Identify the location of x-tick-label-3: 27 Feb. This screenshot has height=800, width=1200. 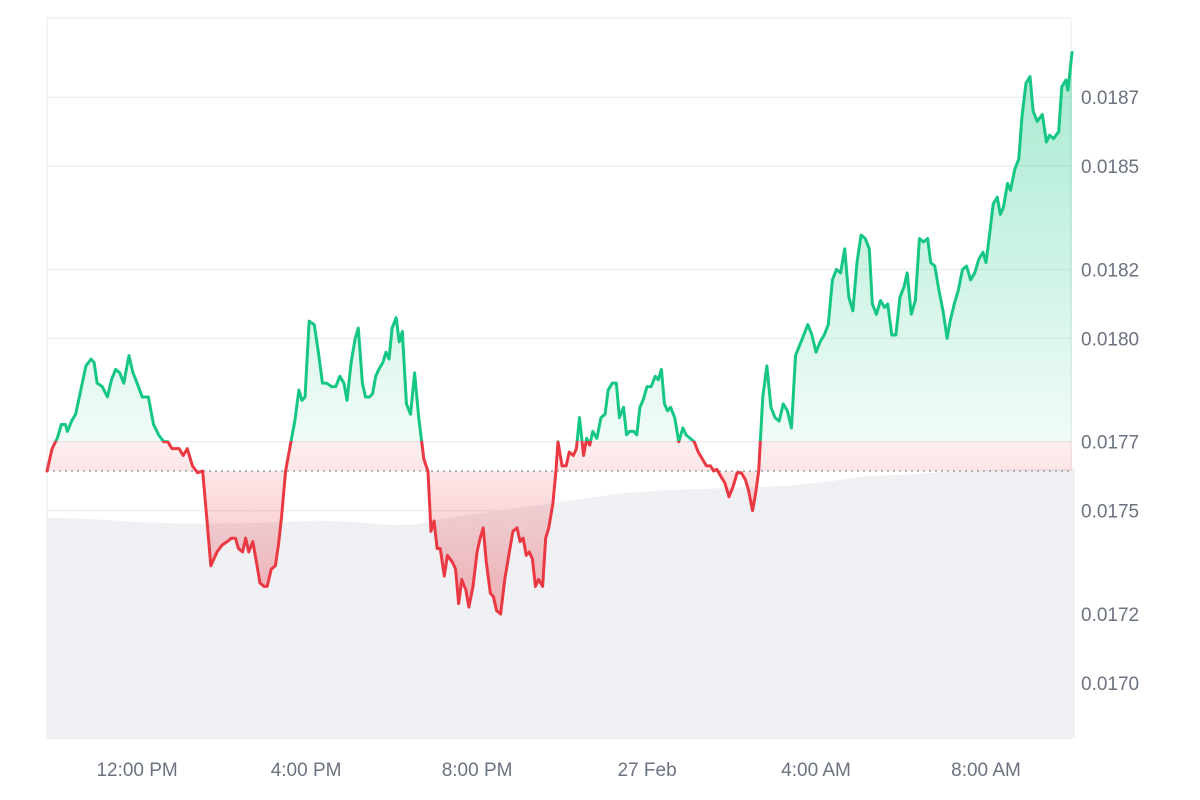
(646, 770).